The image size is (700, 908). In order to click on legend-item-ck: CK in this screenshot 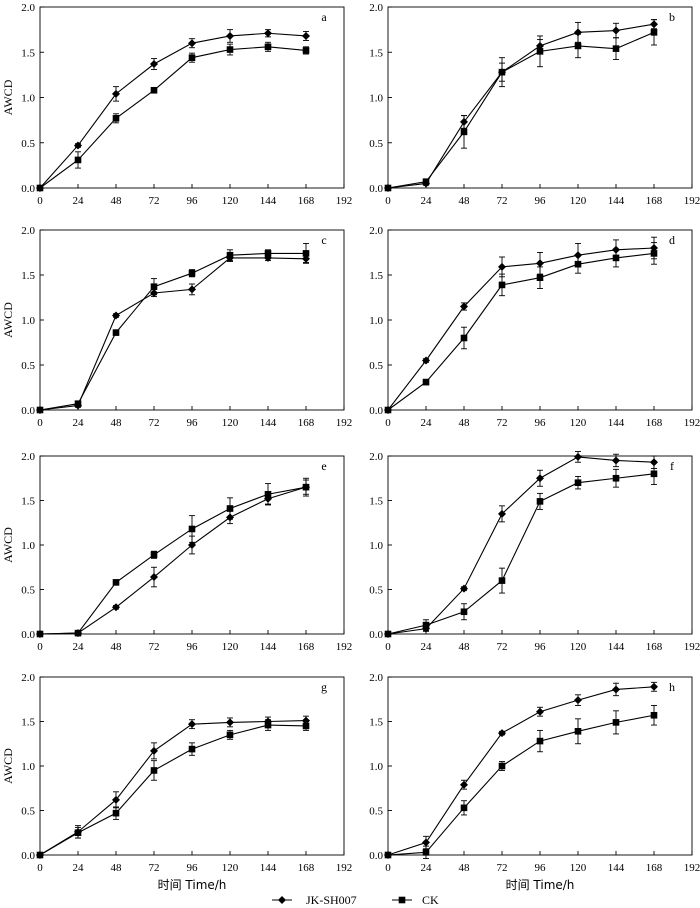, I will do `click(415, 900)`.